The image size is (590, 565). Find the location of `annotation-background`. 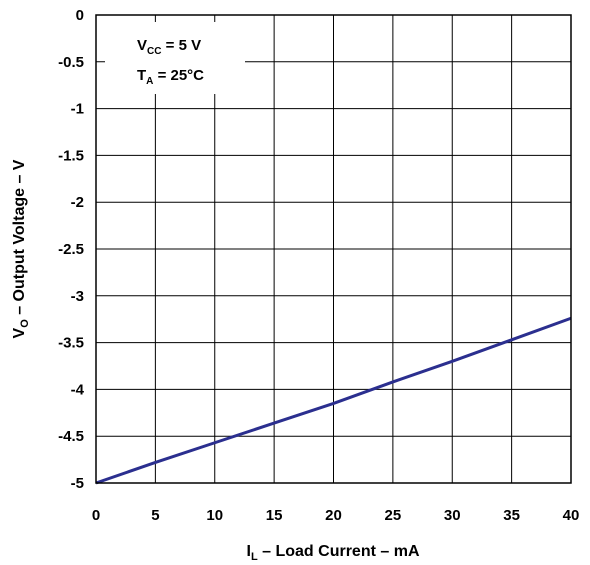

annotation-background is located at coordinates (175, 58).